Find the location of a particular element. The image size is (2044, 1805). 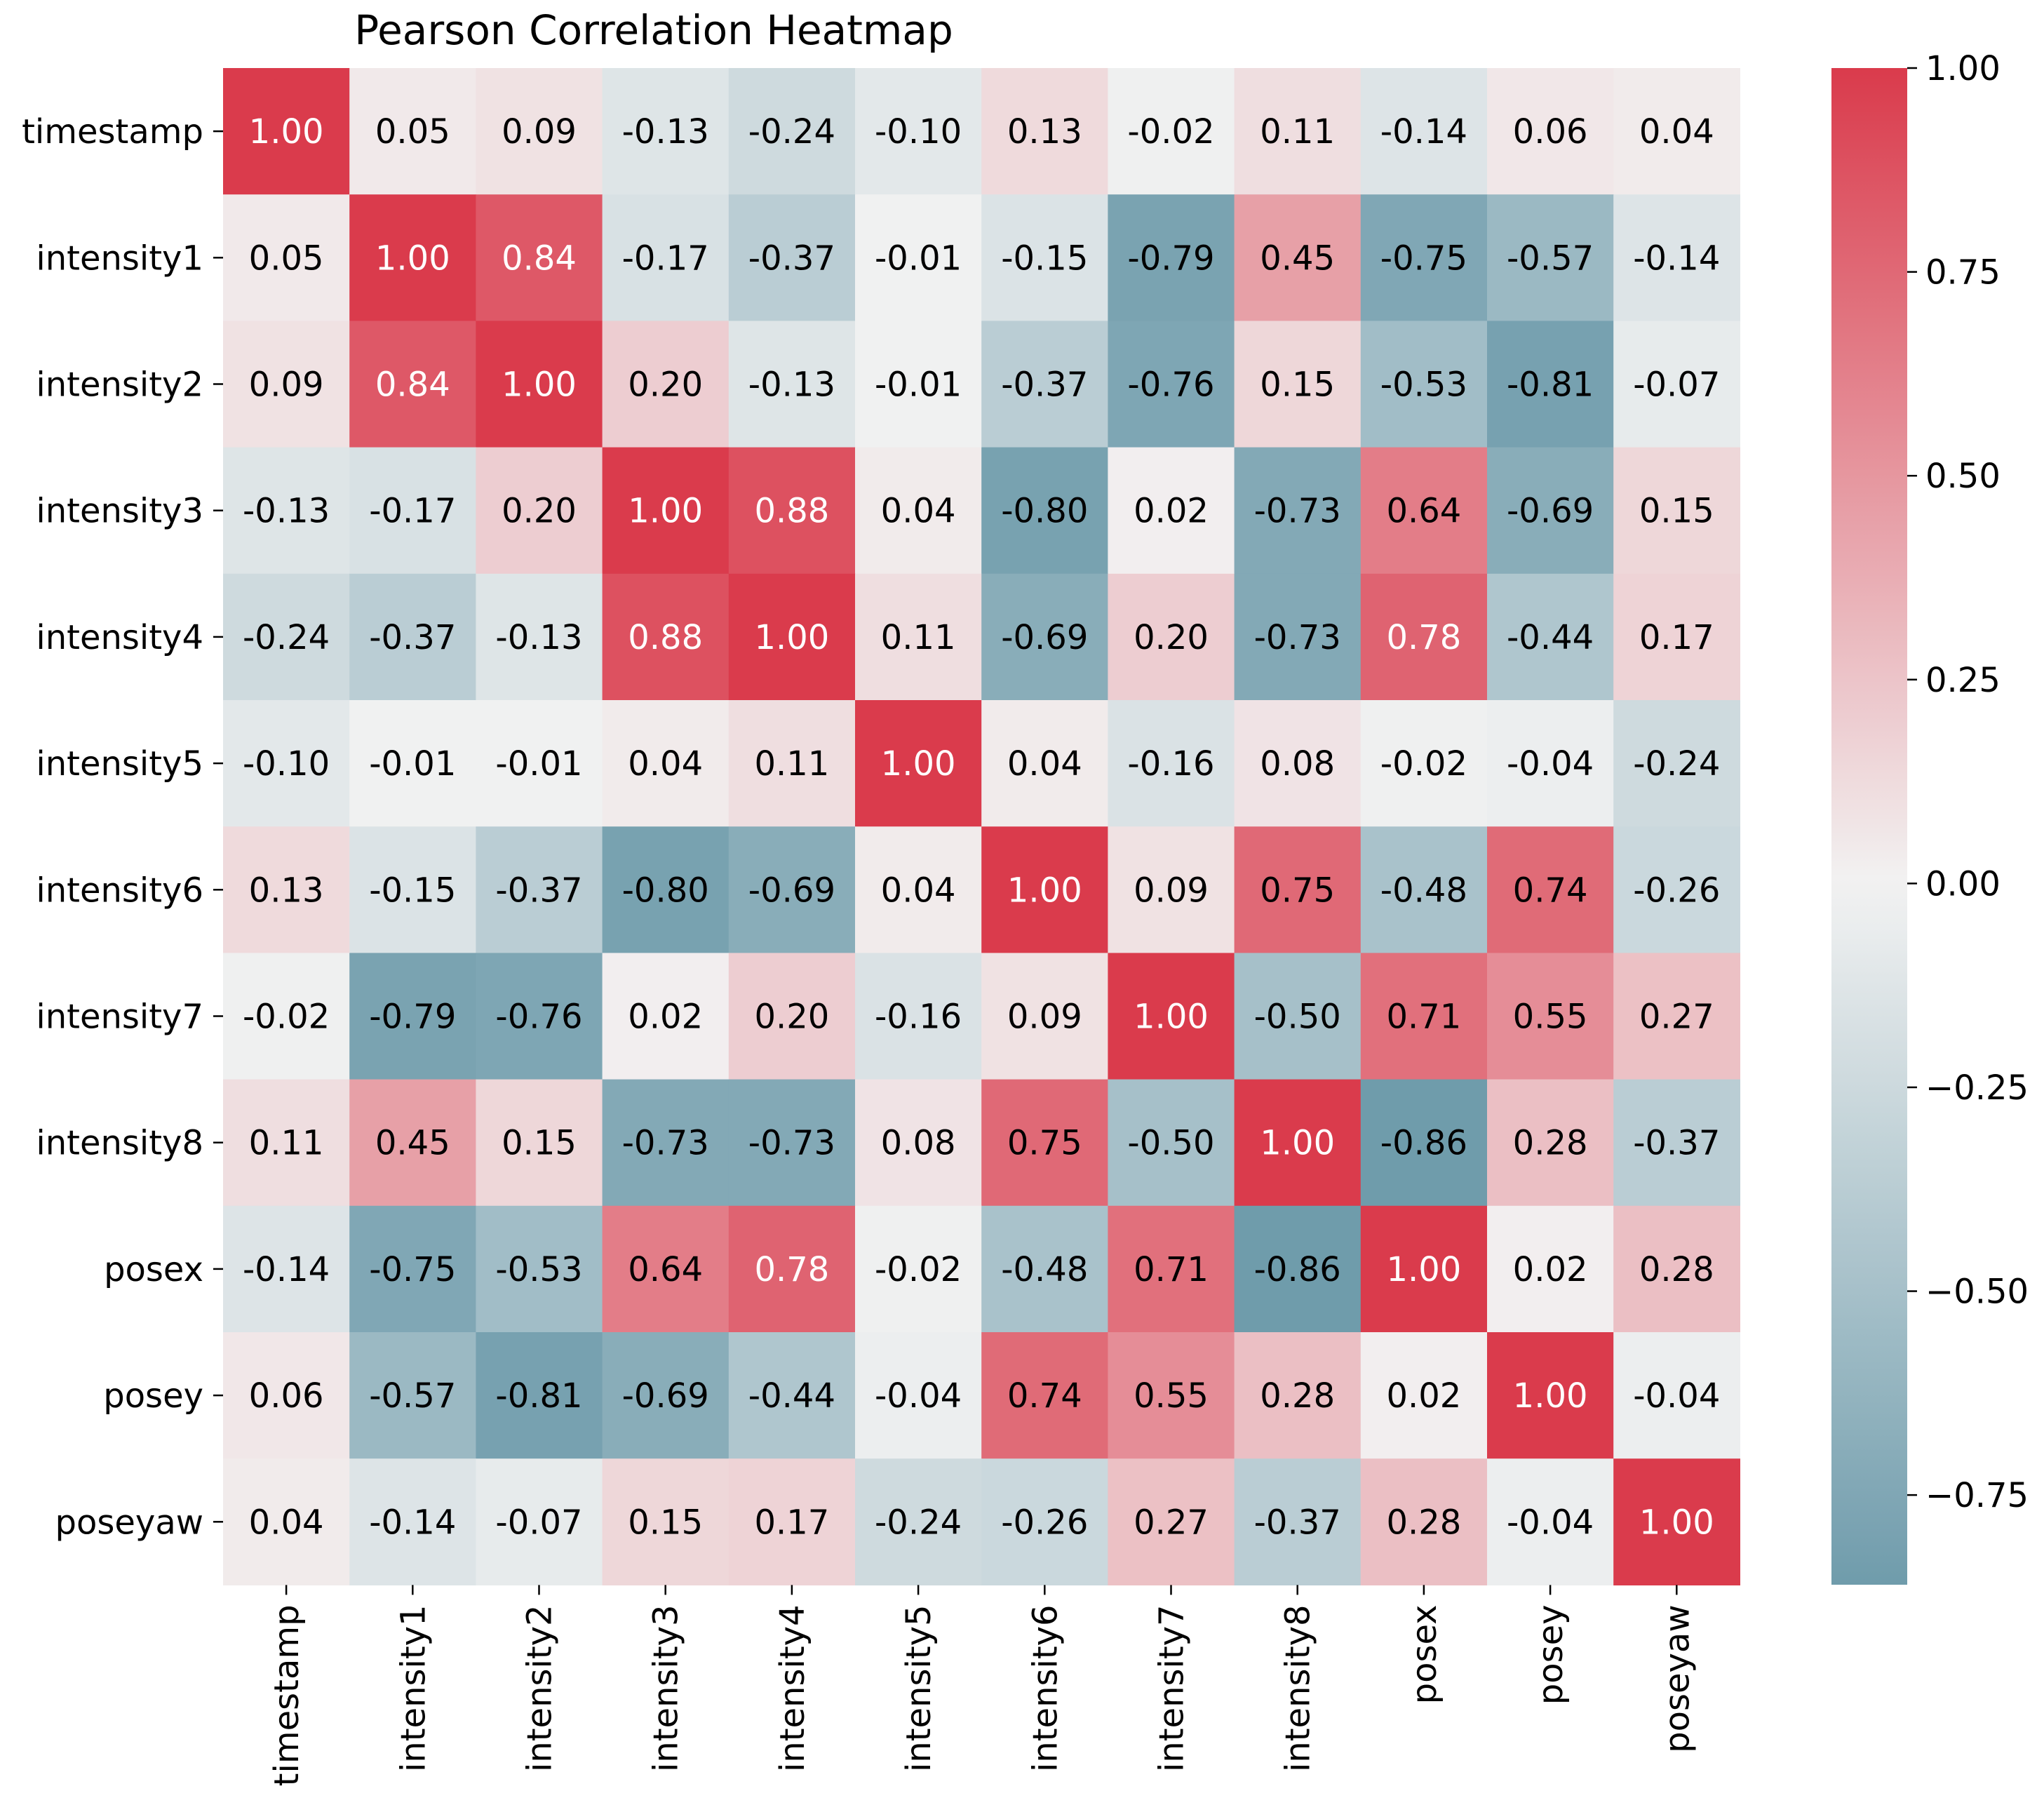

colorbar-tick-label: 1.00 is located at coordinates (1963, 68).